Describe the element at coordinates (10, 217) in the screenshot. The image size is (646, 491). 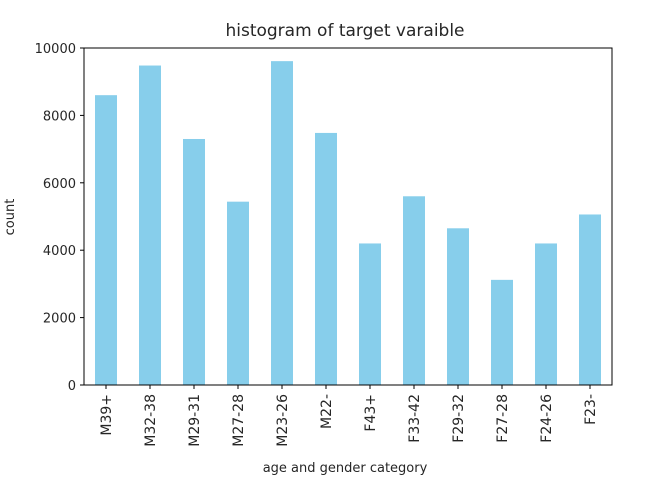
I see `y-axis-label: count` at that location.